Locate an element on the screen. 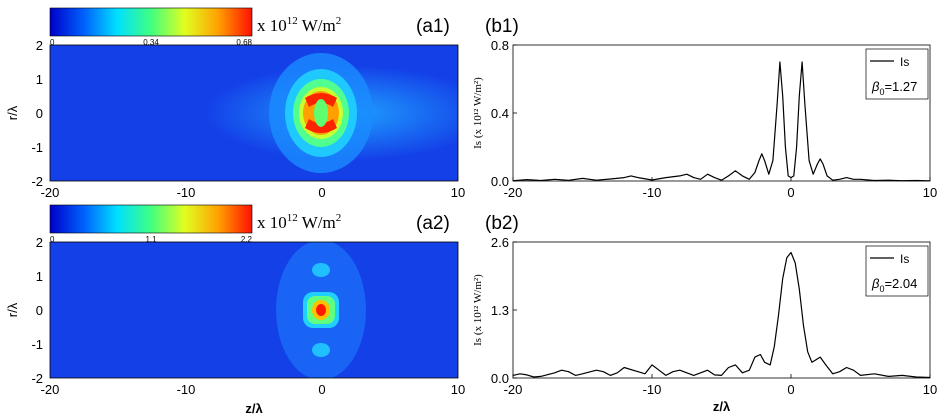 Image resolution: width=939 pixels, height=419 pixels. colorbar-ticks-a2: 0 1.1 2.2 is located at coordinates (151, 239).